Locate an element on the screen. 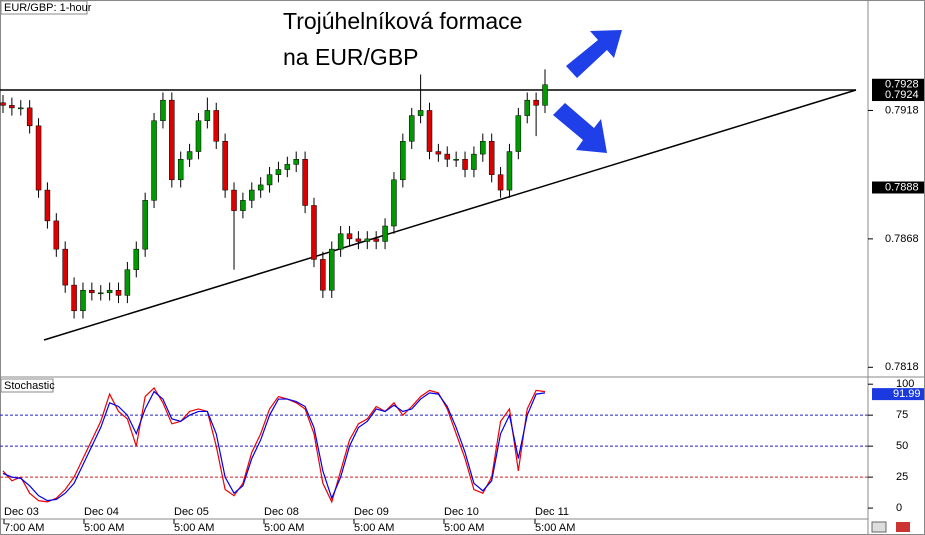 Image resolution: width=925 pixels, height=535 pixels. arrow-down is located at coordinates (580, 128).